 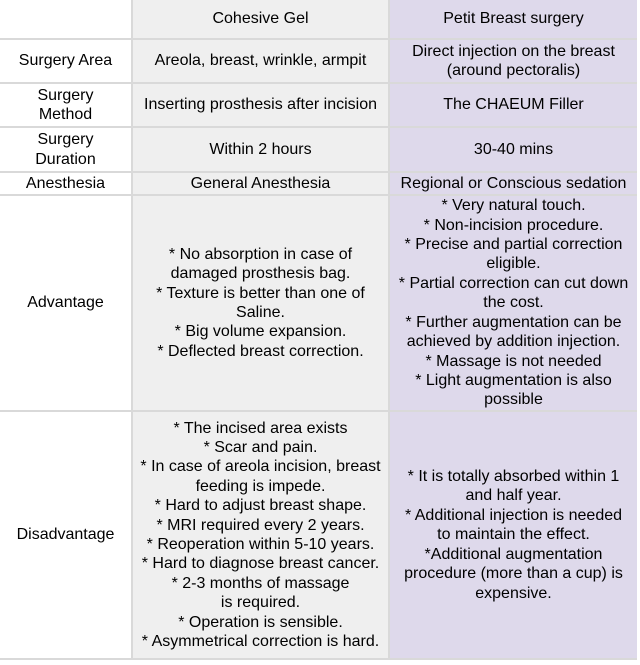 I want to click on cell-surgery-method-petit: The CHAEUM Filler, so click(x=512, y=106).